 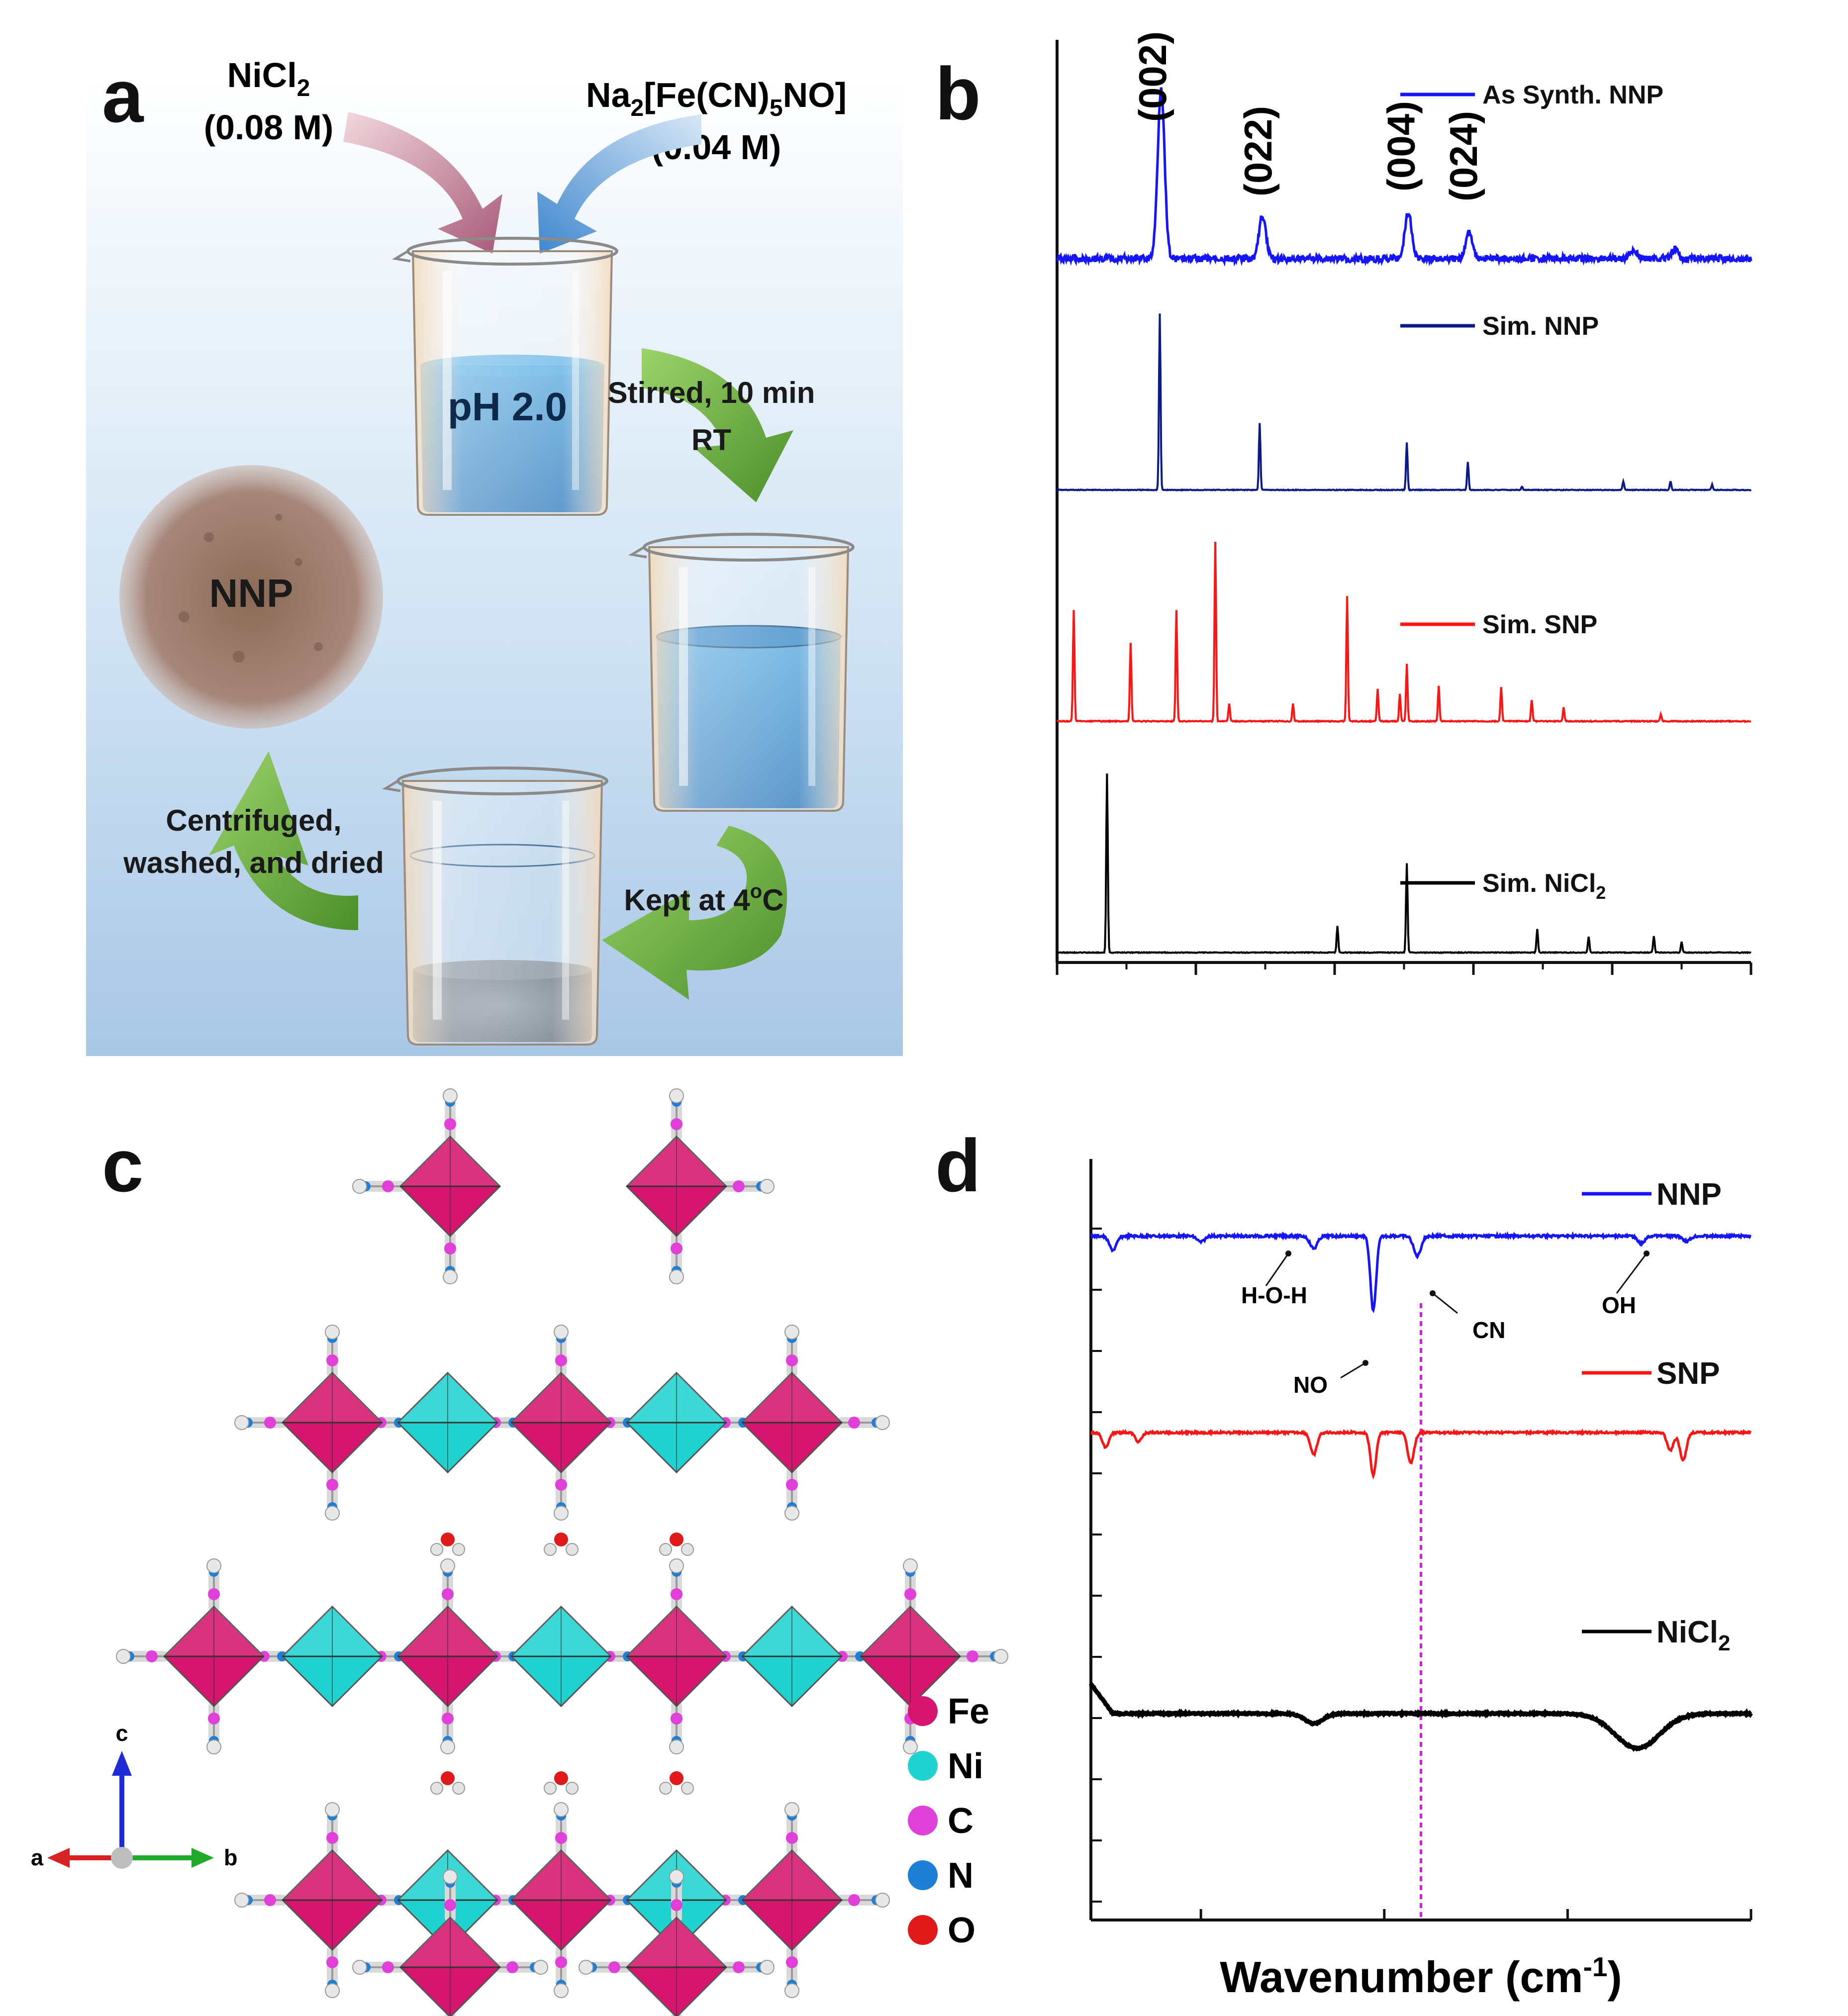 I want to click on legend-swatch-ni, so click(x=923, y=1766).